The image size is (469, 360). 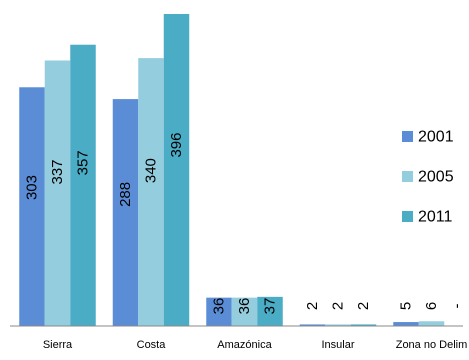 What do you see at coordinates (244, 306) in the screenshot?
I see `data-label-2005-3: 36` at bounding box center [244, 306].